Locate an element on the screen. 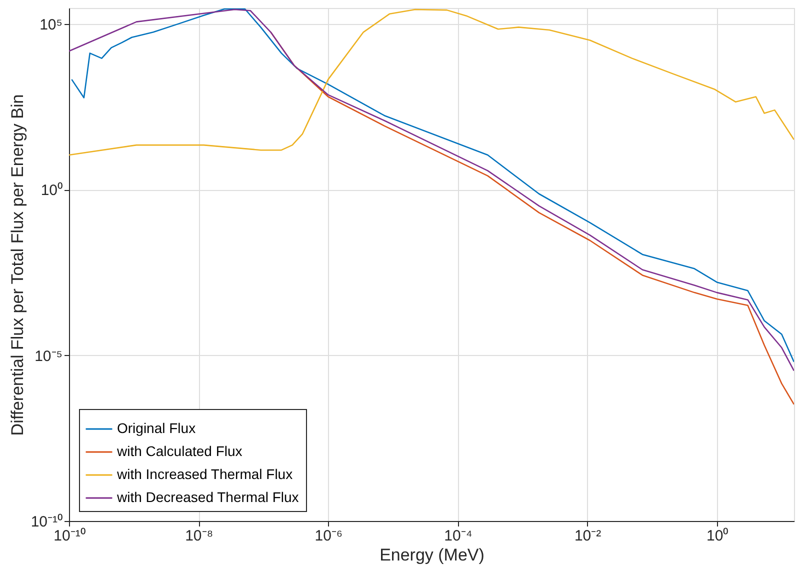 The height and width of the screenshot is (571, 798). legend-label: with Increased Thermal Flux is located at coordinates (204, 474).